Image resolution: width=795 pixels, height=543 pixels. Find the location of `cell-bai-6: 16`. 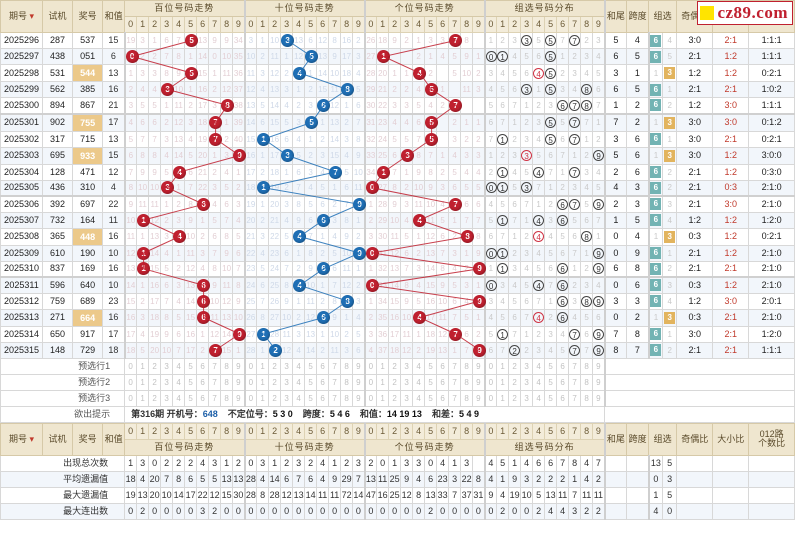

cell-bai-6: 16 is located at coordinates (203, 89).